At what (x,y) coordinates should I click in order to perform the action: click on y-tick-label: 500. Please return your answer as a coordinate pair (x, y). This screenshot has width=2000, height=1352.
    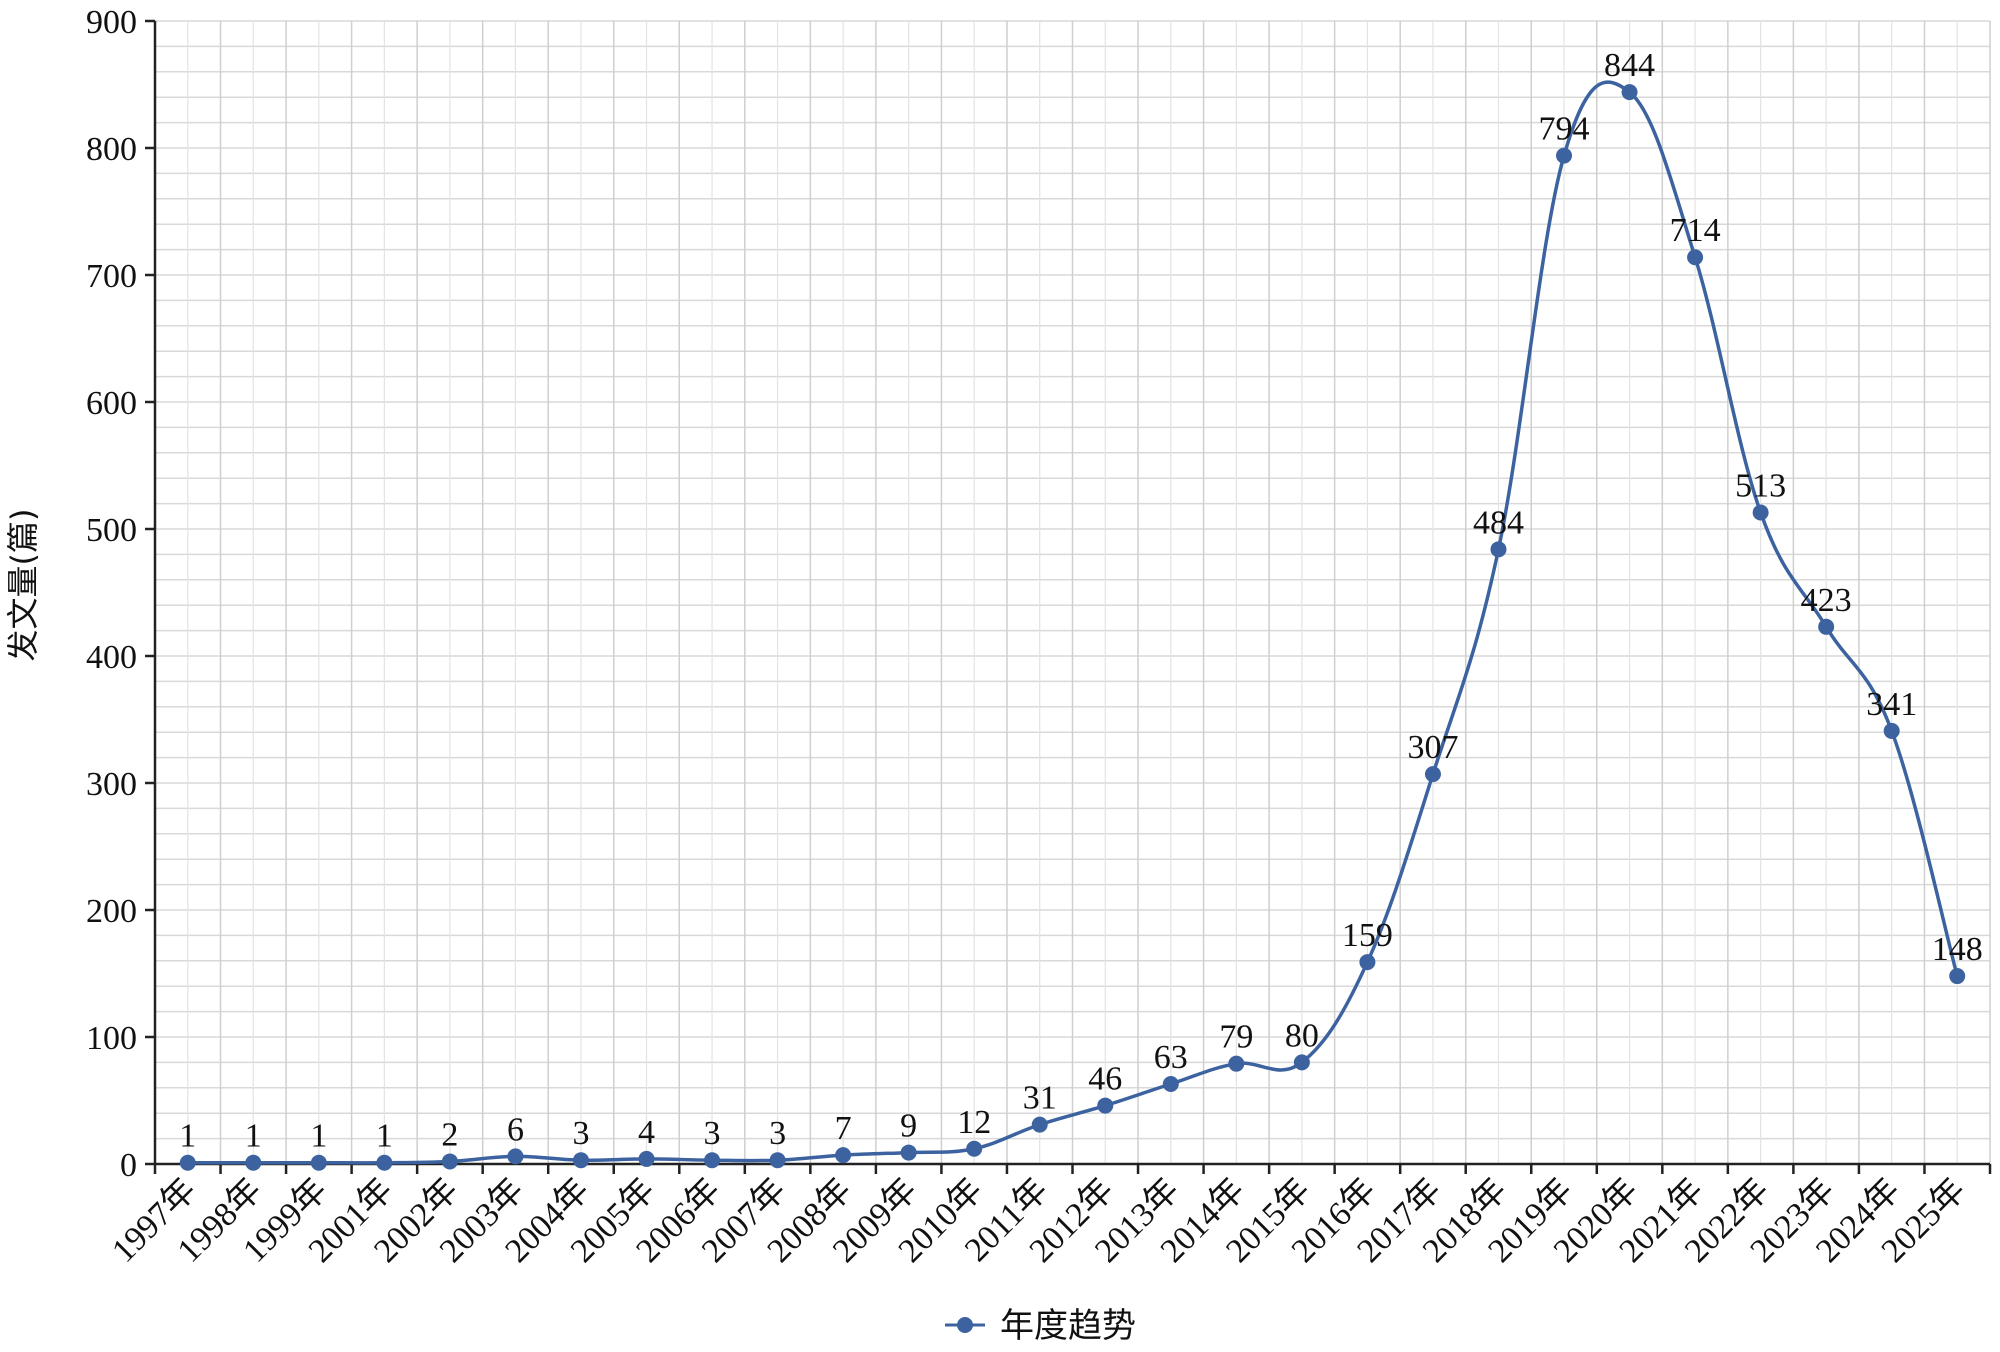
    Looking at the image, I should click on (111, 530).